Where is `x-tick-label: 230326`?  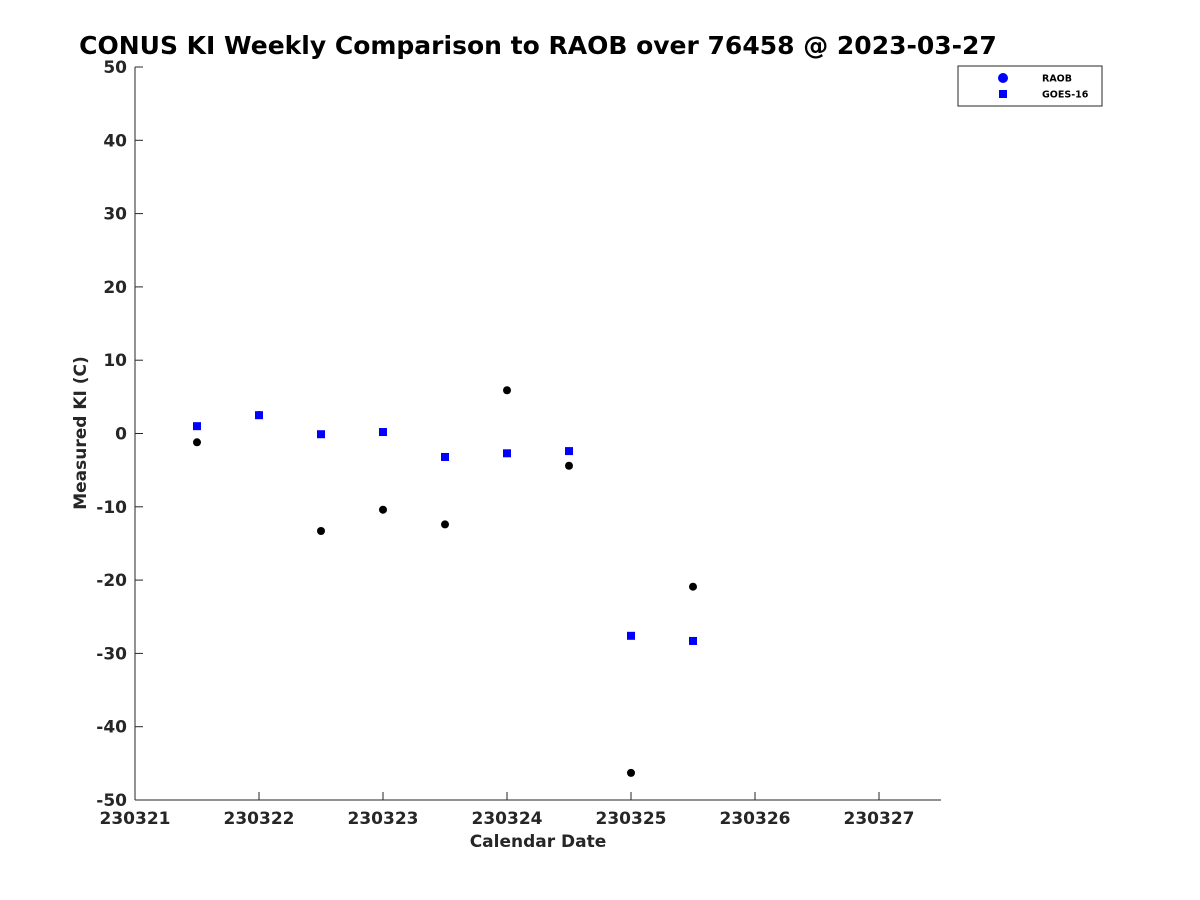
x-tick-label: 230326 is located at coordinates (755, 819).